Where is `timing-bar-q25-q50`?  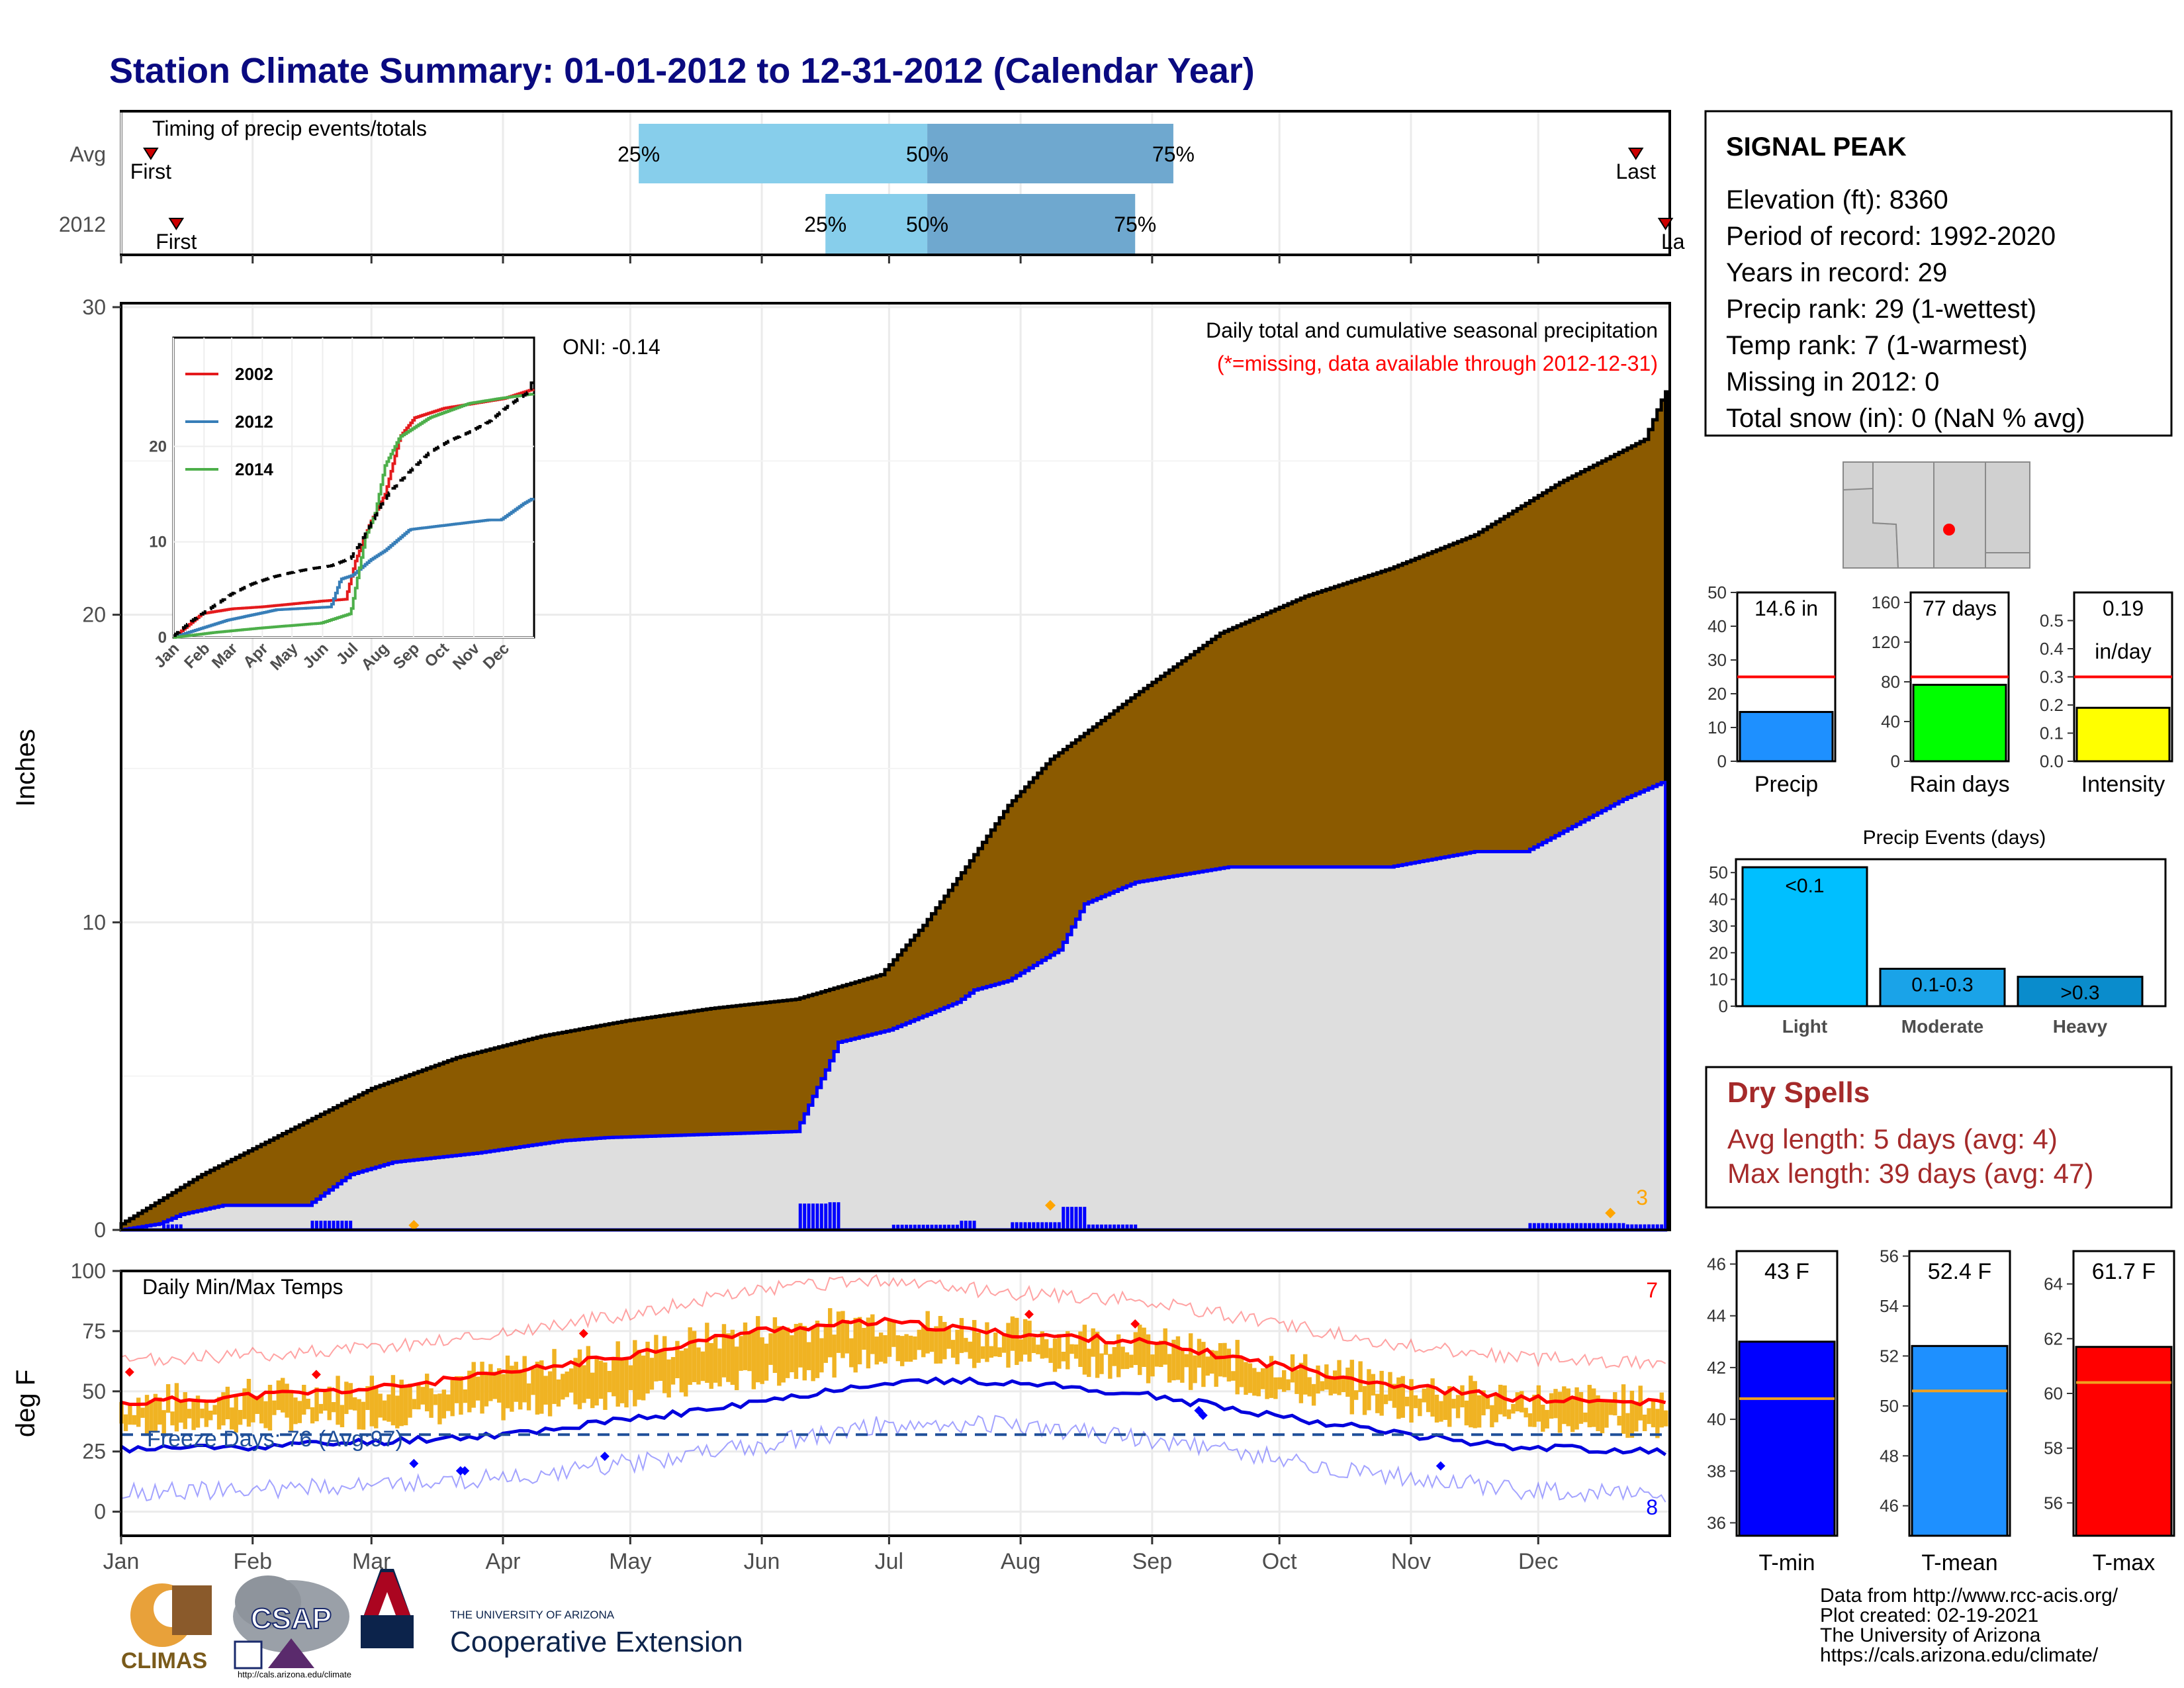 timing-bar-q25-q50 is located at coordinates (783, 153).